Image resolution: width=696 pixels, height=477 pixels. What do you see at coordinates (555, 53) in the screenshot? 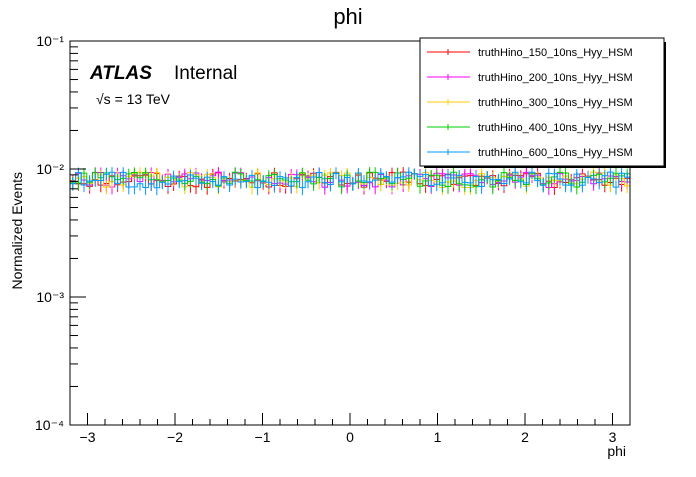
I see `legend-label: truthHino_150_10ns_Hyy_HSM` at bounding box center [555, 53].